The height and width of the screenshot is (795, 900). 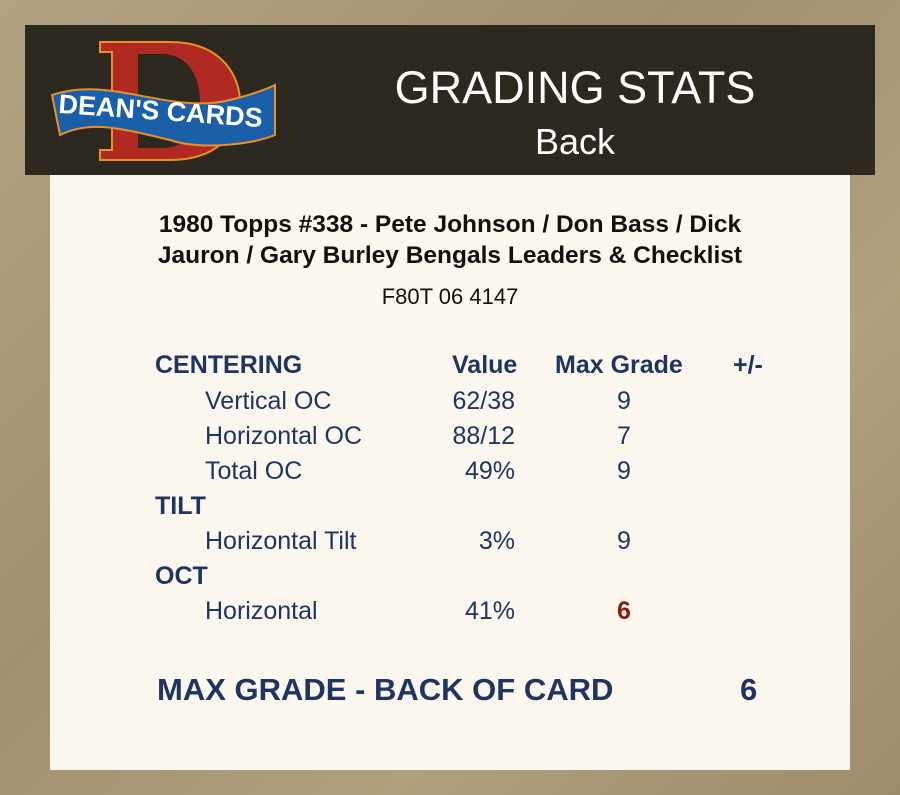 I want to click on row-label: Vertical OC, so click(x=268, y=401).